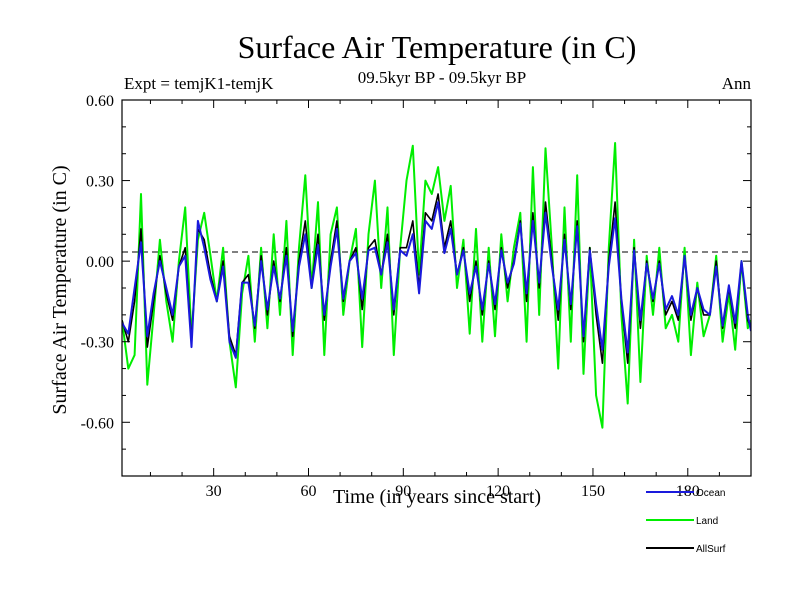 The image size is (800, 600). Describe the element at coordinates (711, 549) in the screenshot. I see `legend-label-allsurf: AllSurf` at that location.